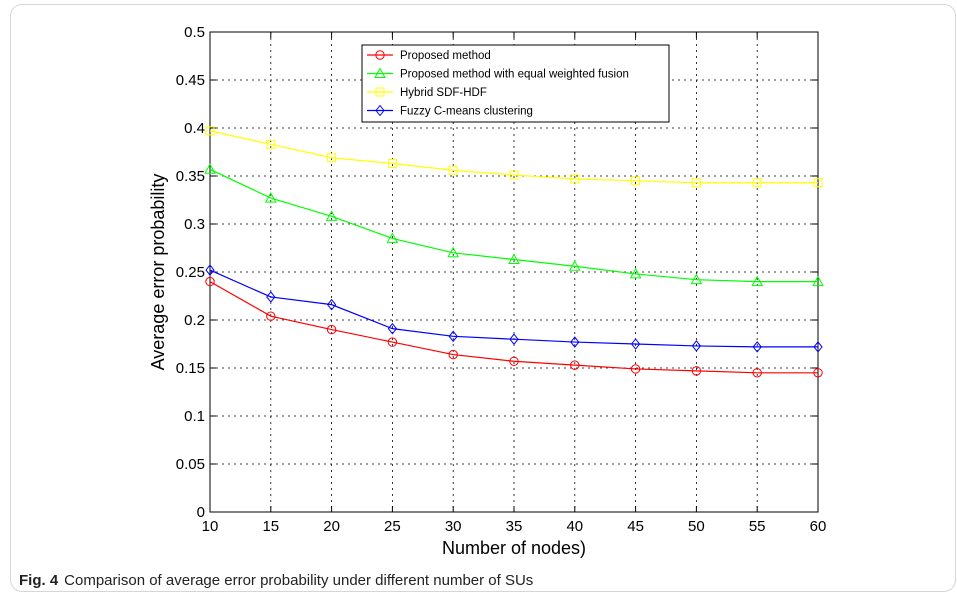  Describe the element at coordinates (210, 526) in the screenshot. I see `x-tick-label: 10` at that location.